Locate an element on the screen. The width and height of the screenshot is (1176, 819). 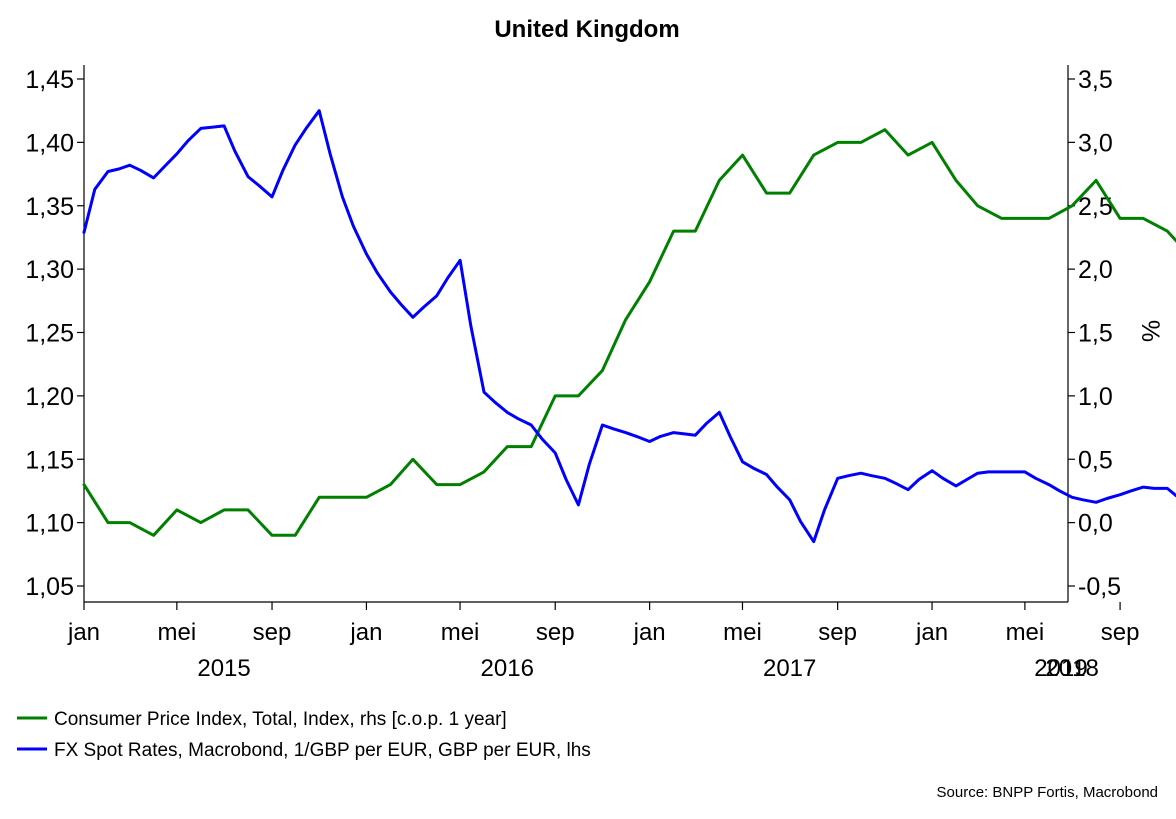
left-tick-label: 1,30 is located at coordinates (49, 270).